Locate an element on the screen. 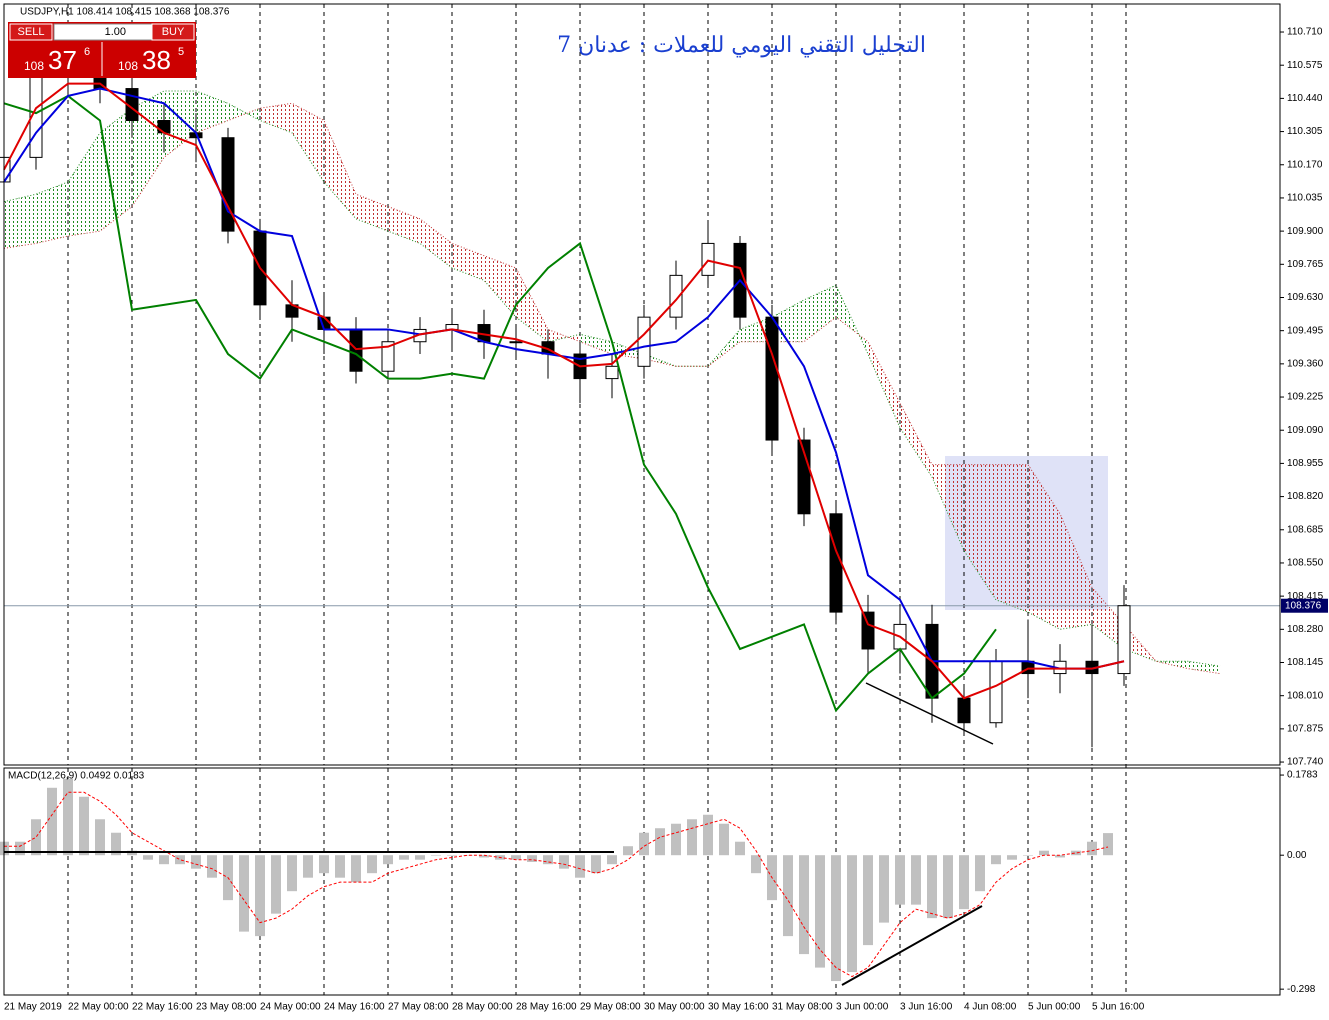 The width and height of the screenshot is (1329, 1020). y-tick-label: 109.630 is located at coordinates (1305, 297).